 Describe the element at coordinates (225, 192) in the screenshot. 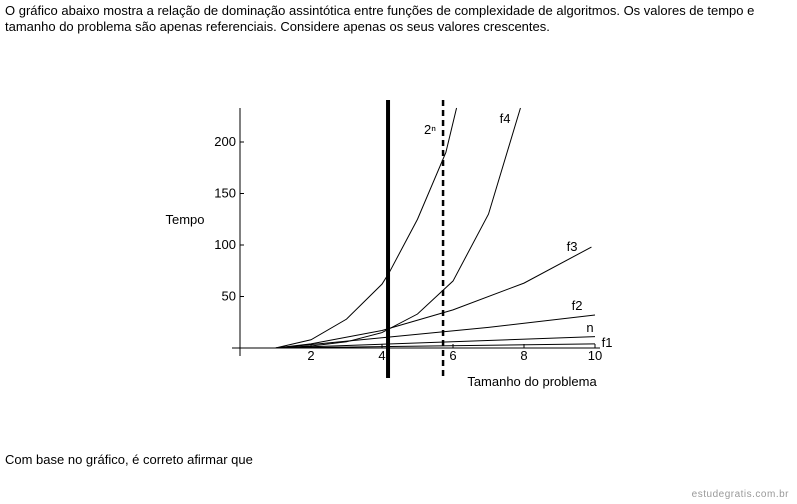

I see `y-tick-label: 150` at that location.